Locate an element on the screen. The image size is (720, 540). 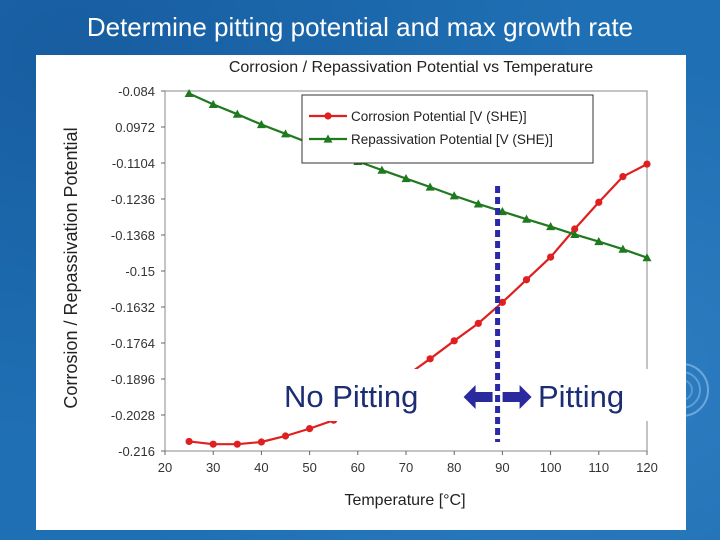
x-tick-label: 90 is located at coordinates (502, 467).